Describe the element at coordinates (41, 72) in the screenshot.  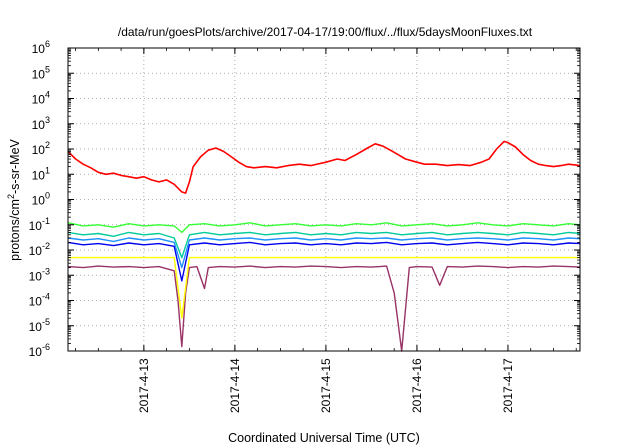
I see `y-tick-label: 10⁵` at that location.